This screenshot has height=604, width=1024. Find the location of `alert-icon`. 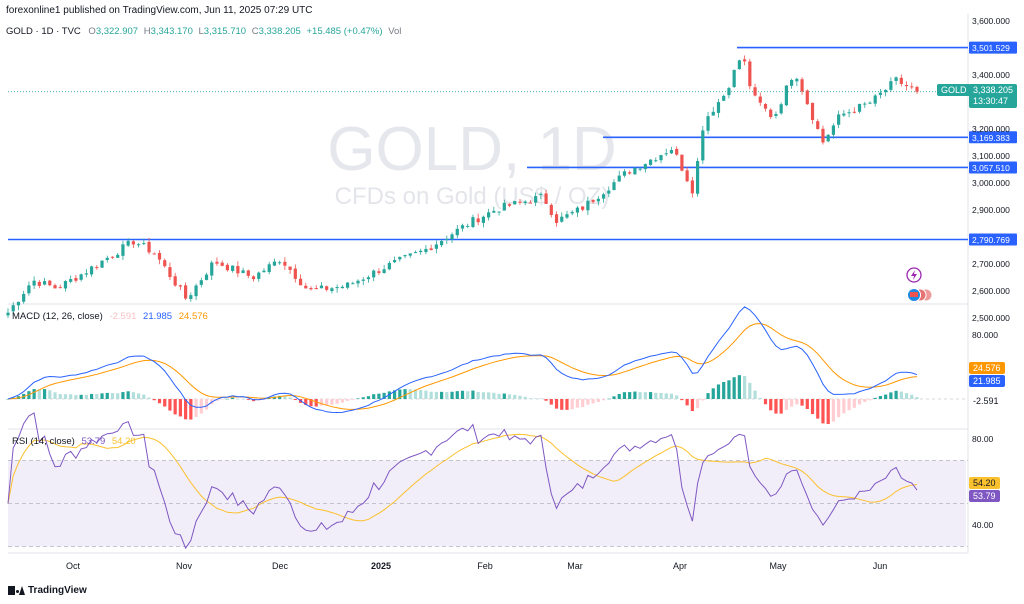

alert-icon is located at coordinates (914, 275).